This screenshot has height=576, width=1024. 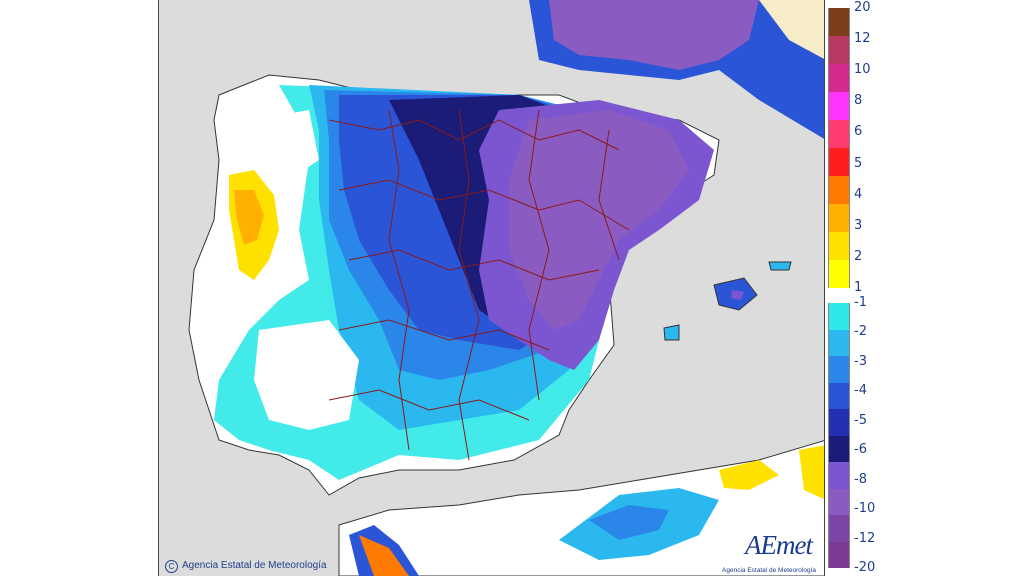 I want to click on legend-label: 4, so click(x=858, y=194).